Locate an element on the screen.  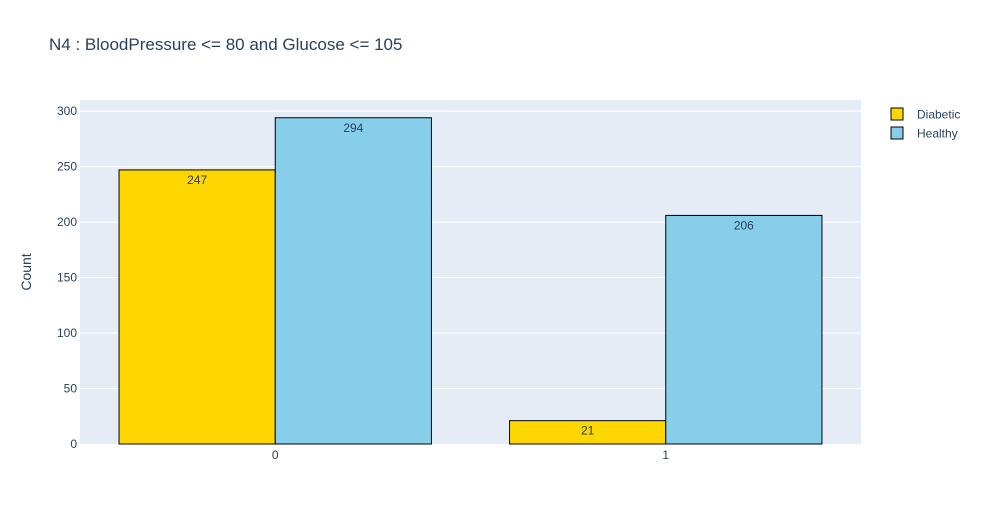
bar-value-label: 21 is located at coordinates (588, 431).